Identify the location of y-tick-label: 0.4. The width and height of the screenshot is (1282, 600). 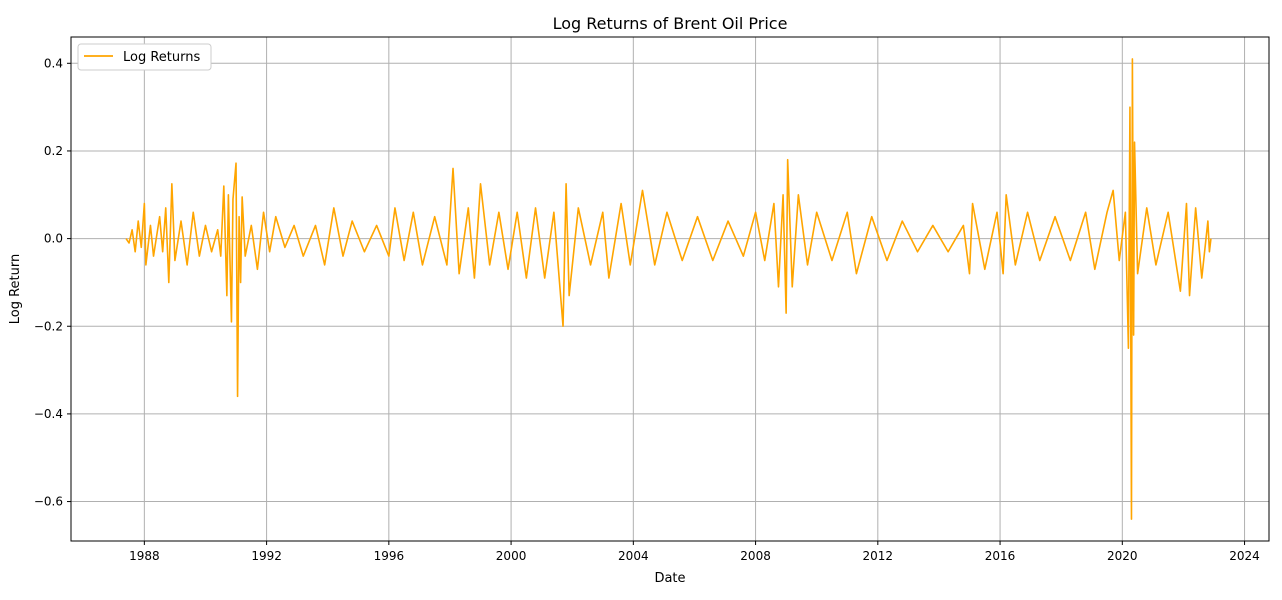
(53, 63).